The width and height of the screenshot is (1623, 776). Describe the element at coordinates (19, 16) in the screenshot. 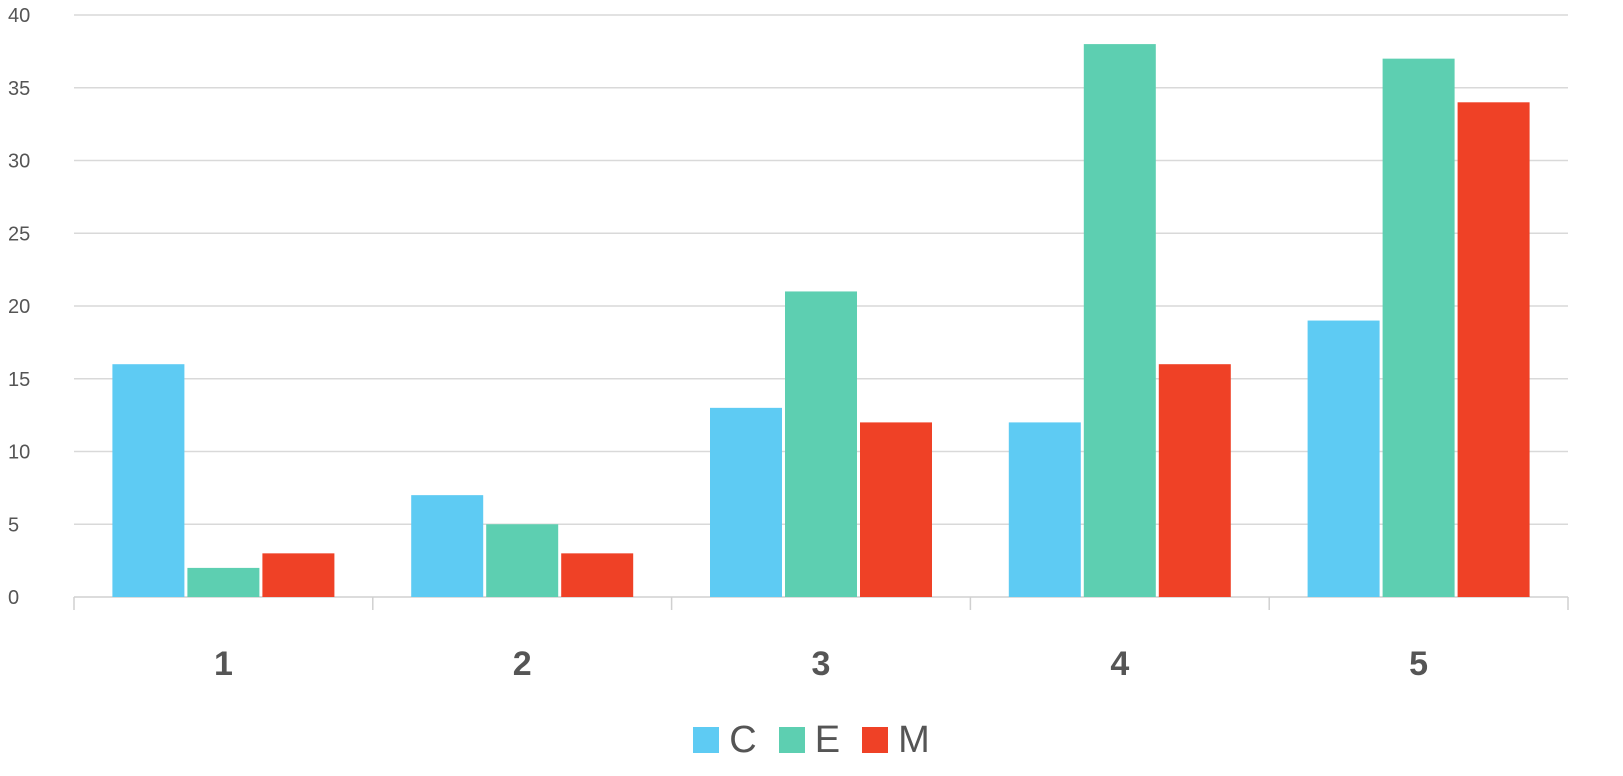

I see `y-tick-label: 40` at that location.